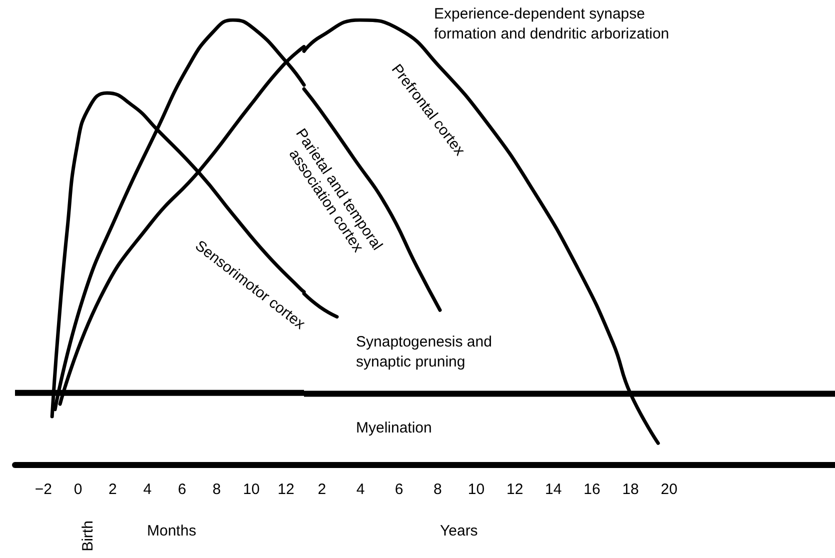 Image resolution: width=835 pixels, height=558 pixels. I want to click on text: Birth, so click(88, 536).